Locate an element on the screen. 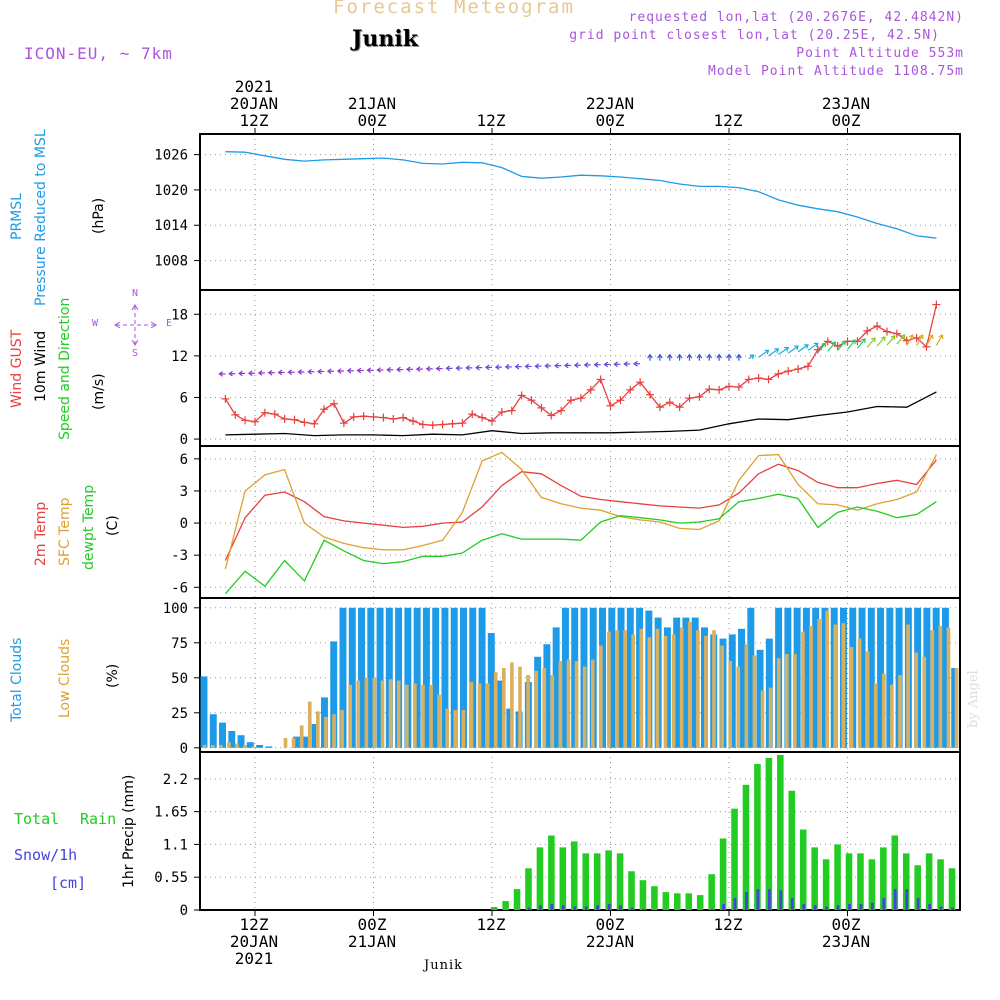 This screenshot has height=1000, width=1000. y-tick-label: 0 is located at coordinates (184, 440).